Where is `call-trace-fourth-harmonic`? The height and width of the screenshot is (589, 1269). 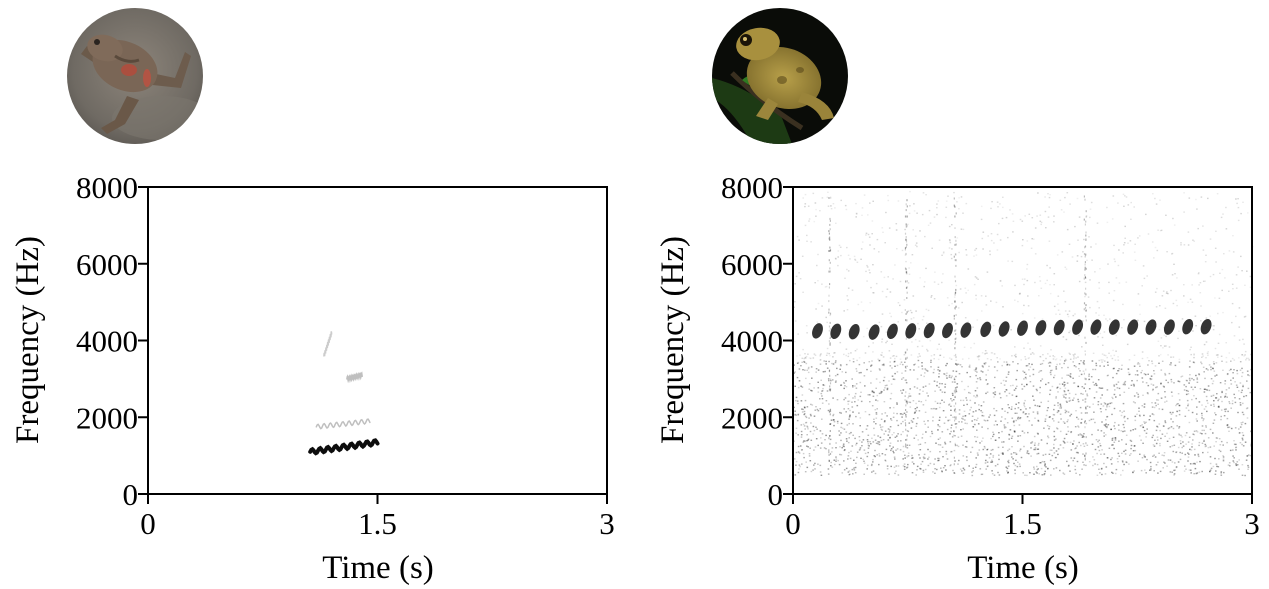
call-trace-fourth-harmonic is located at coordinates (328, 344).